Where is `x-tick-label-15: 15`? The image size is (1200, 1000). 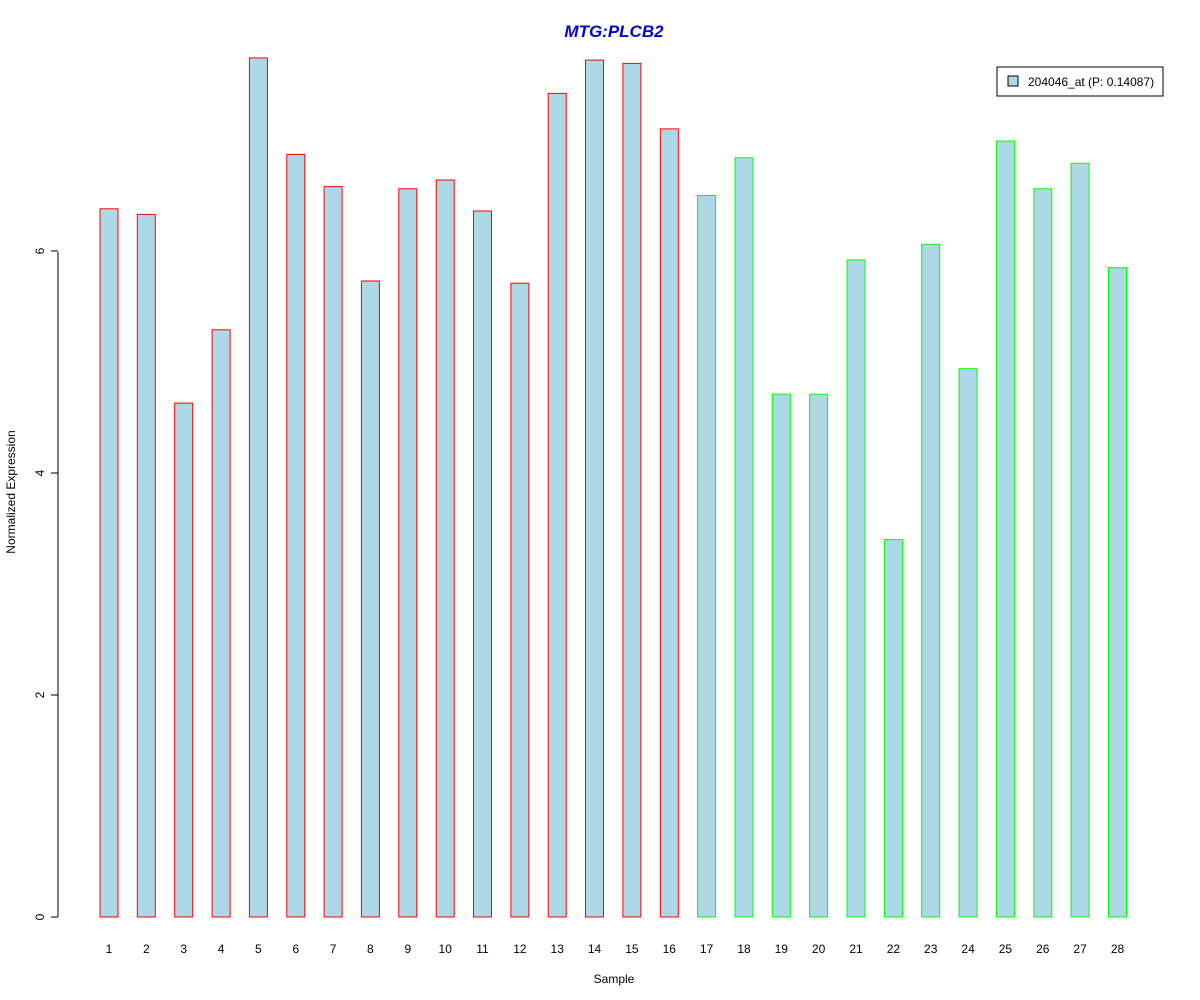
x-tick-label-15: 15 is located at coordinates (632, 949).